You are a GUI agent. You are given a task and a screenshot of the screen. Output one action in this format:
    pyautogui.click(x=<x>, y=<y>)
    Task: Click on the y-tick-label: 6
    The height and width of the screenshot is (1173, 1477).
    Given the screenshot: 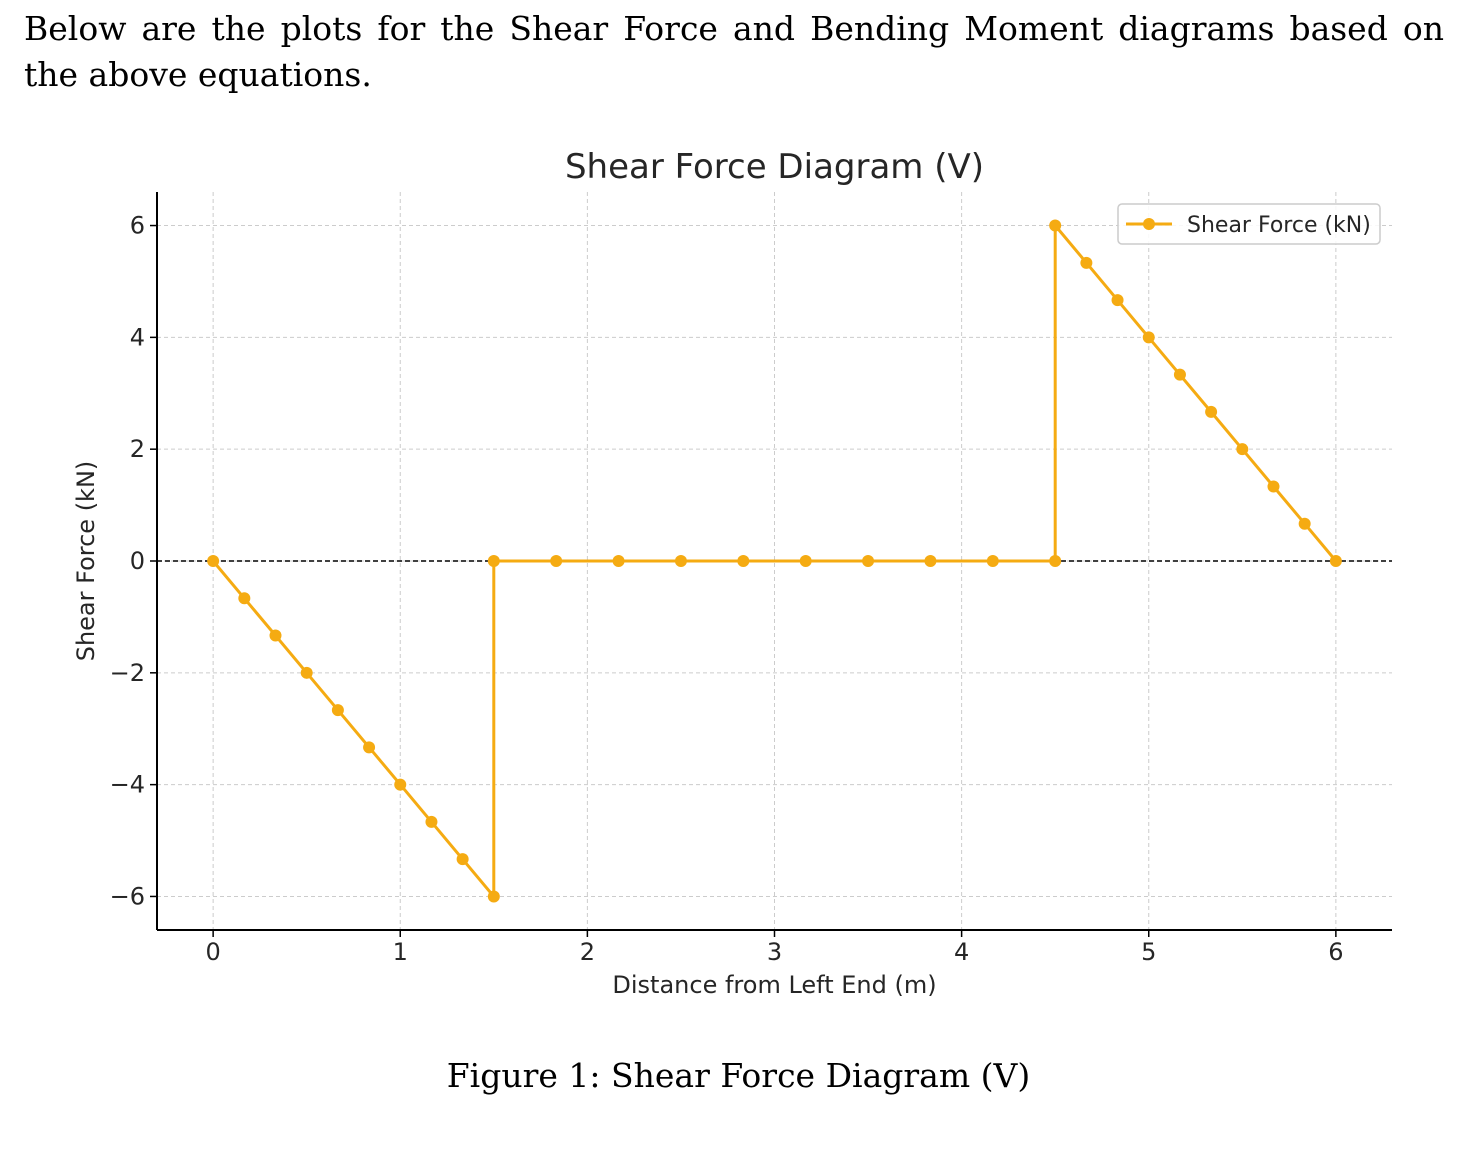 What is the action you would take?
    pyautogui.click(x=137, y=226)
    